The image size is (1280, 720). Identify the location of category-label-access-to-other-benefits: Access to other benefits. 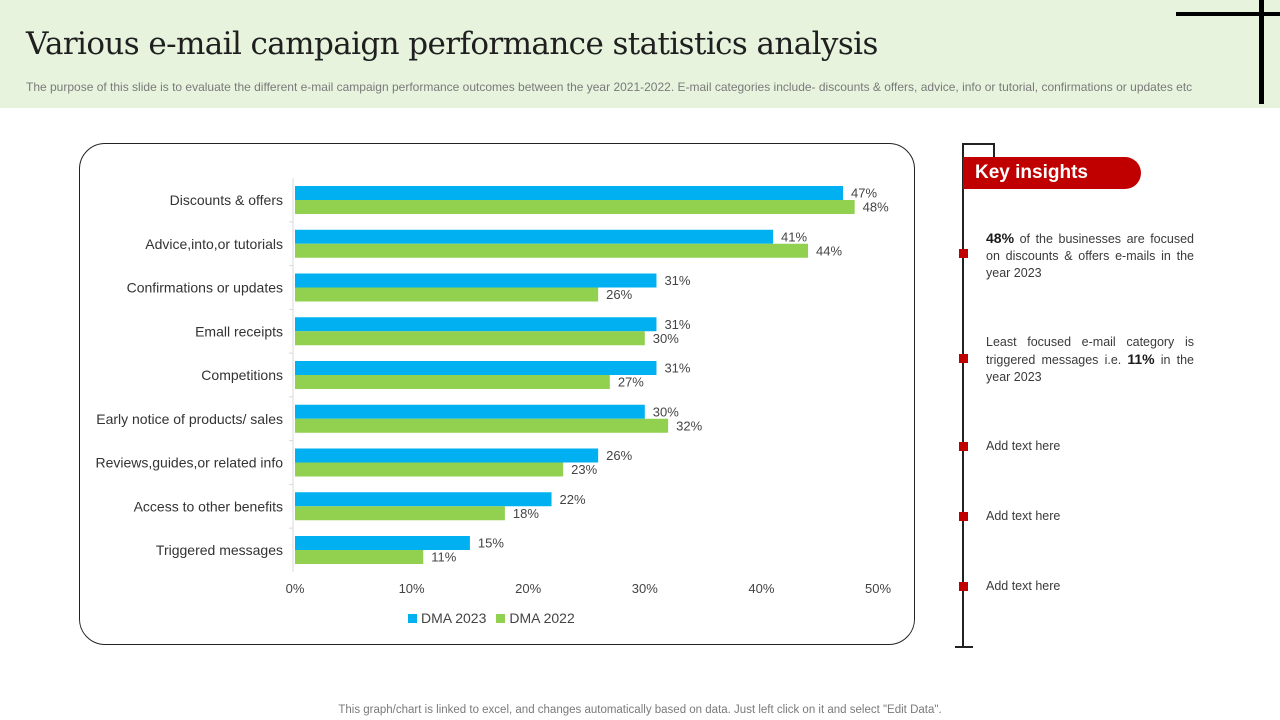
(208, 506).